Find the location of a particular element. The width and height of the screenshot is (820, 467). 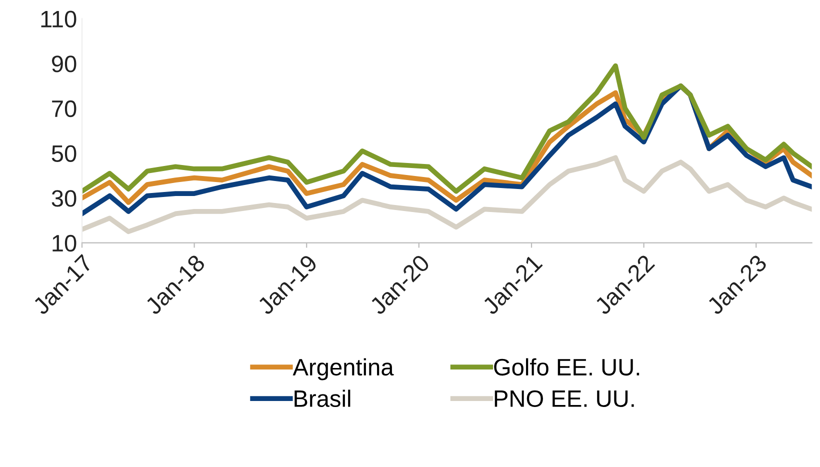

y-tick-label: 110 is located at coordinates (58, 19).